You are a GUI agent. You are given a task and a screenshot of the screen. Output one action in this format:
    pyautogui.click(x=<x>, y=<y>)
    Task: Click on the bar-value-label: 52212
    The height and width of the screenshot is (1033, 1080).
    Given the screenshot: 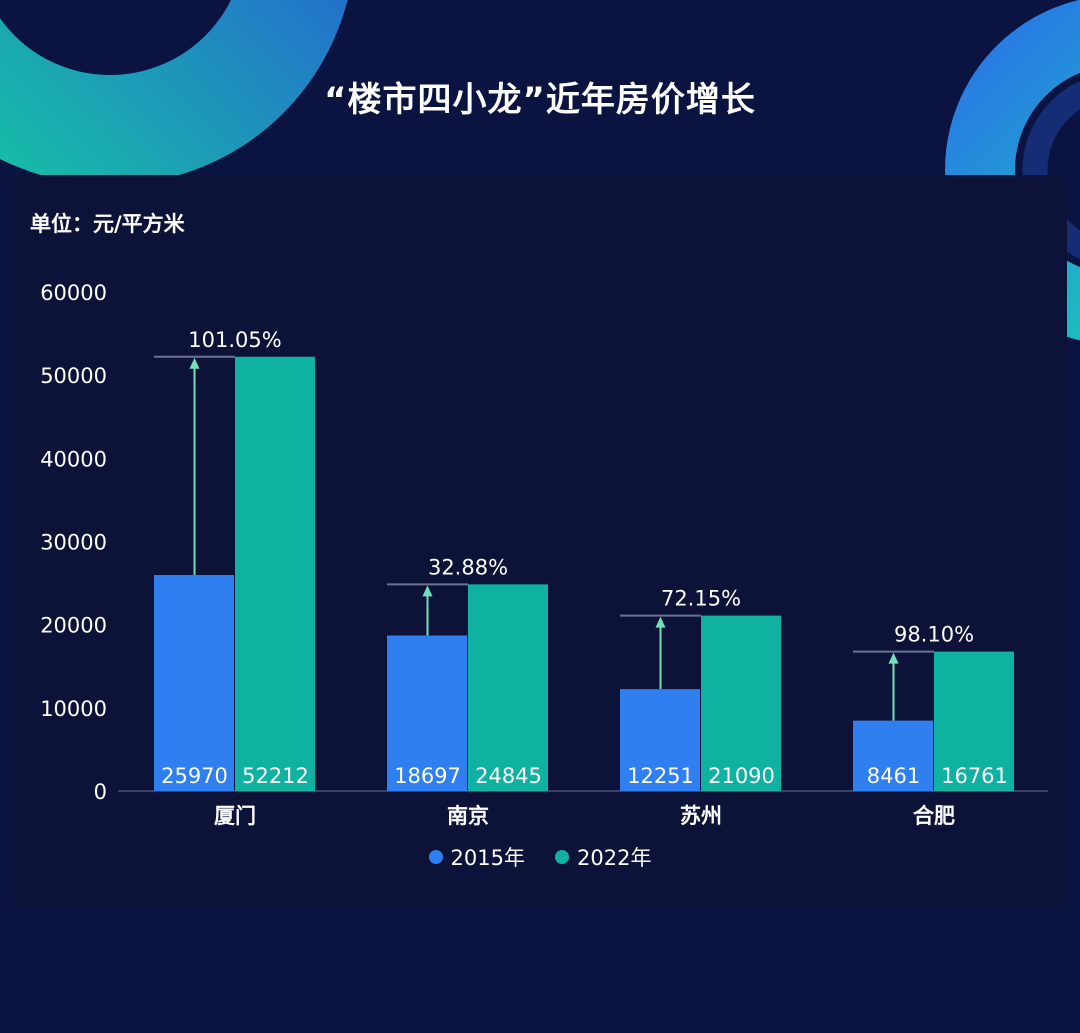 What is the action you would take?
    pyautogui.click(x=275, y=776)
    